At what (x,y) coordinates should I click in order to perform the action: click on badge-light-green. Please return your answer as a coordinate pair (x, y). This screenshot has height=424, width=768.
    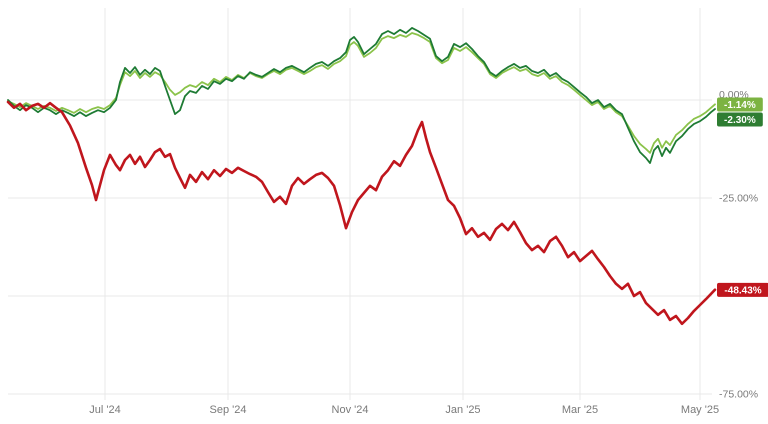
    Looking at the image, I should click on (740, 104).